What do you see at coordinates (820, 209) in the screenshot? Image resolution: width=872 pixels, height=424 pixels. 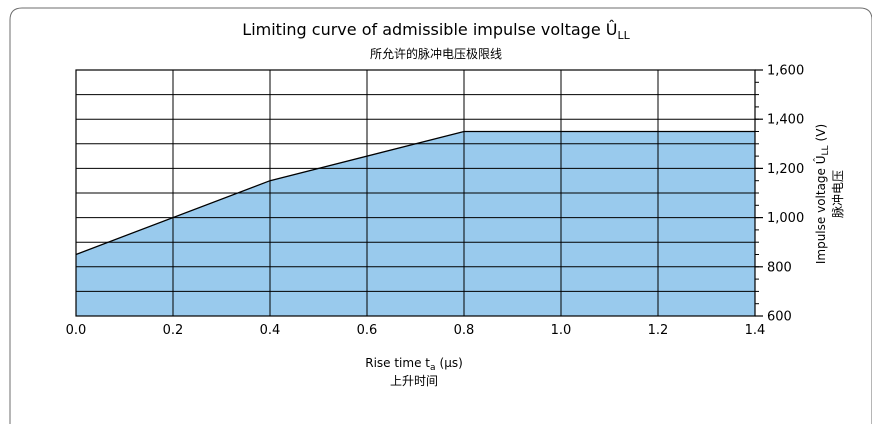 I see `y-axis-title-main: Impulse voltage Û` at bounding box center [820, 209].